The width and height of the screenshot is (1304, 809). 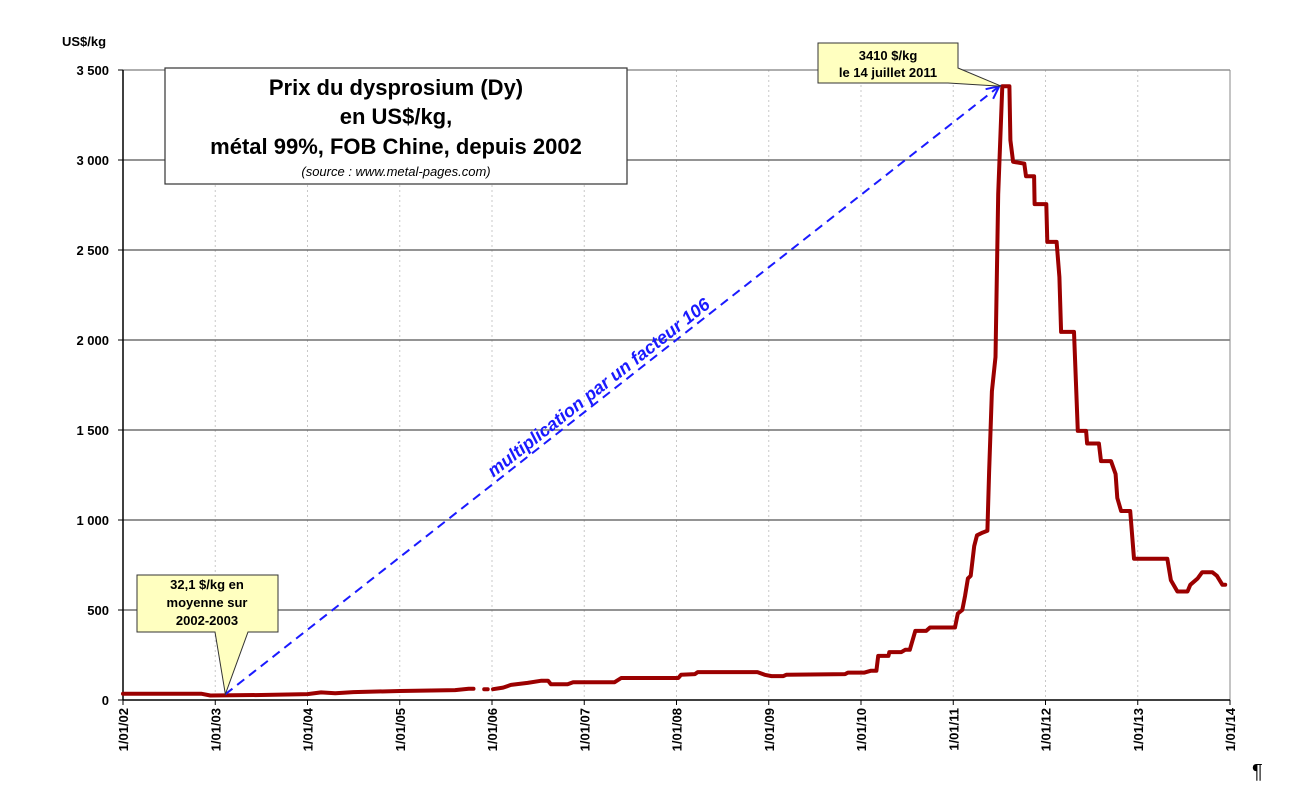 I want to click on x-tick-label: 1/01/03, so click(x=215, y=729).